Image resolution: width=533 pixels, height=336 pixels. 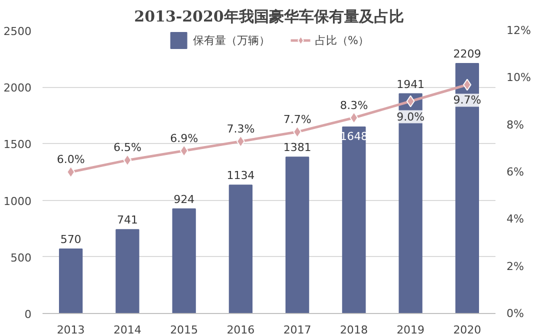 What do you see at coordinates (410, 117) in the screenshot?
I see `data-label: 9.0%` at bounding box center [410, 117].